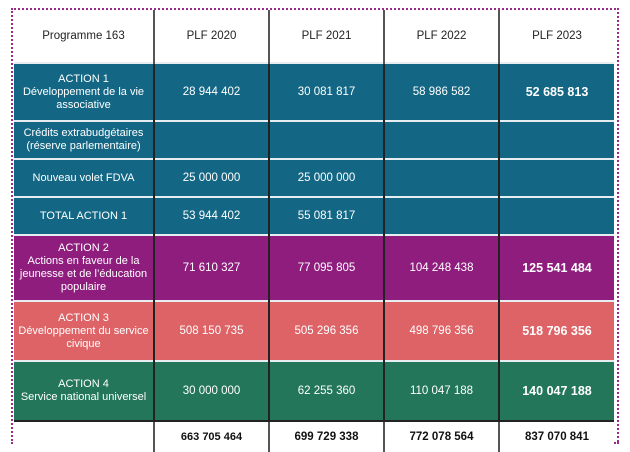  I want to click on row-label-line: TOTAL ACTION 1, so click(83, 215).